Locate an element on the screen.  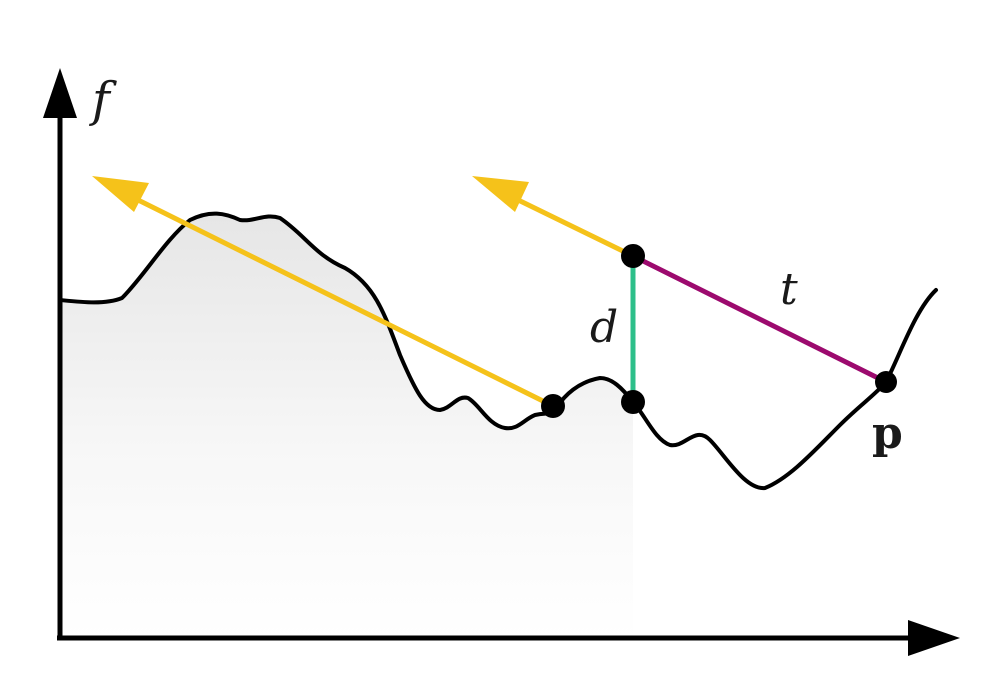
ray-long-arrowhead is located at coordinates (120, 194).